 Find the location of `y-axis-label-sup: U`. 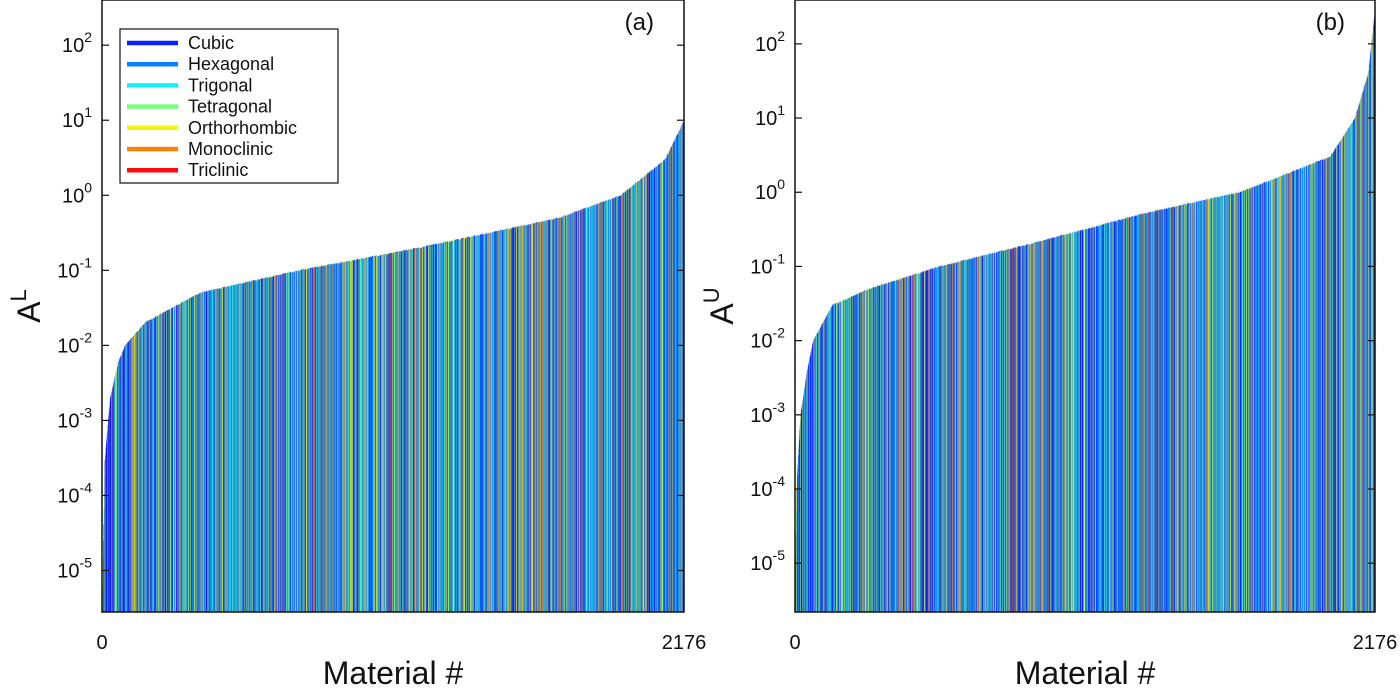

y-axis-label-sup: U is located at coordinates (711, 295).